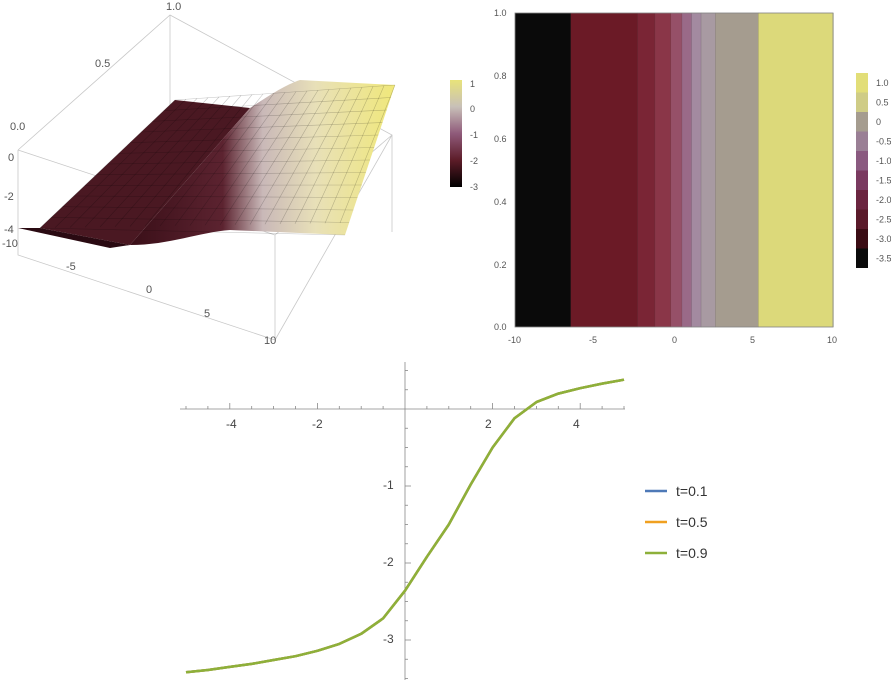 This screenshot has height=688, width=891. What do you see at coordinates (883, 200) in the screenshot?
I see `colorbar-tick: -2.0` at bounding box center [883, 200].